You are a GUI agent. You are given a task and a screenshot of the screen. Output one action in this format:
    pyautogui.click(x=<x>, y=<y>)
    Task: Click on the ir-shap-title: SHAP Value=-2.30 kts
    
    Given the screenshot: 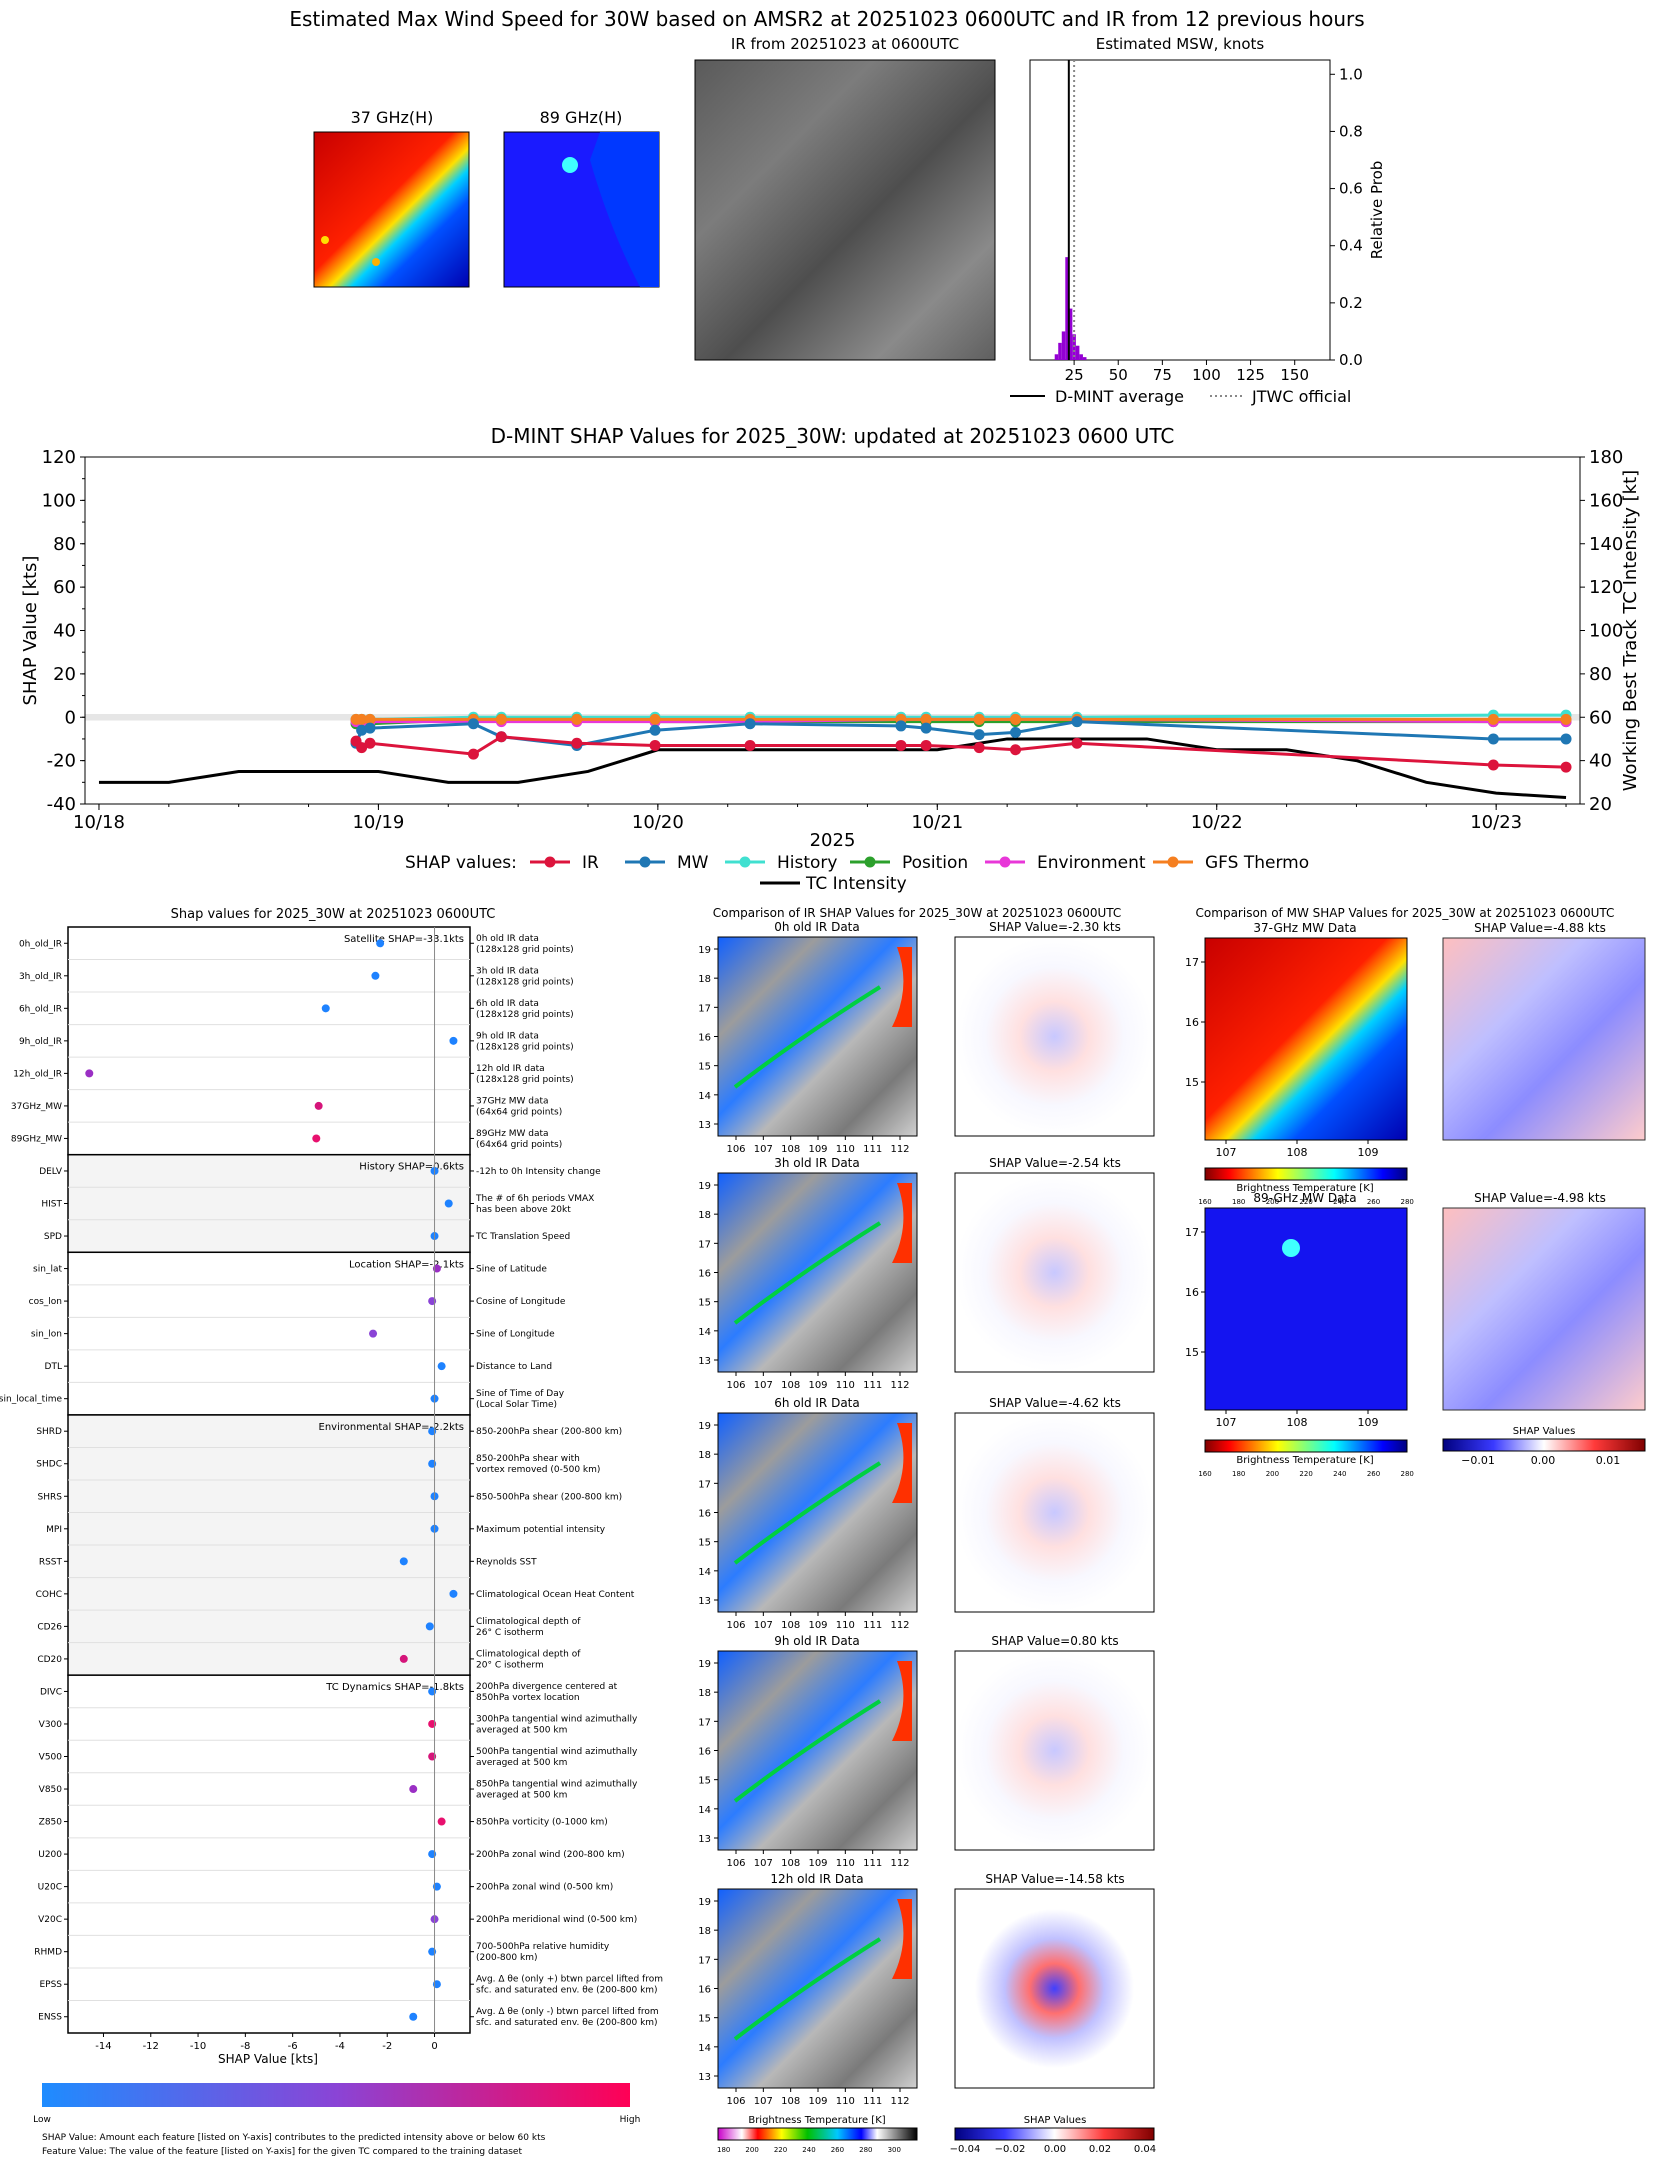 What is the action you would take?
    pyautogui.click(x=1055, y=927)
    